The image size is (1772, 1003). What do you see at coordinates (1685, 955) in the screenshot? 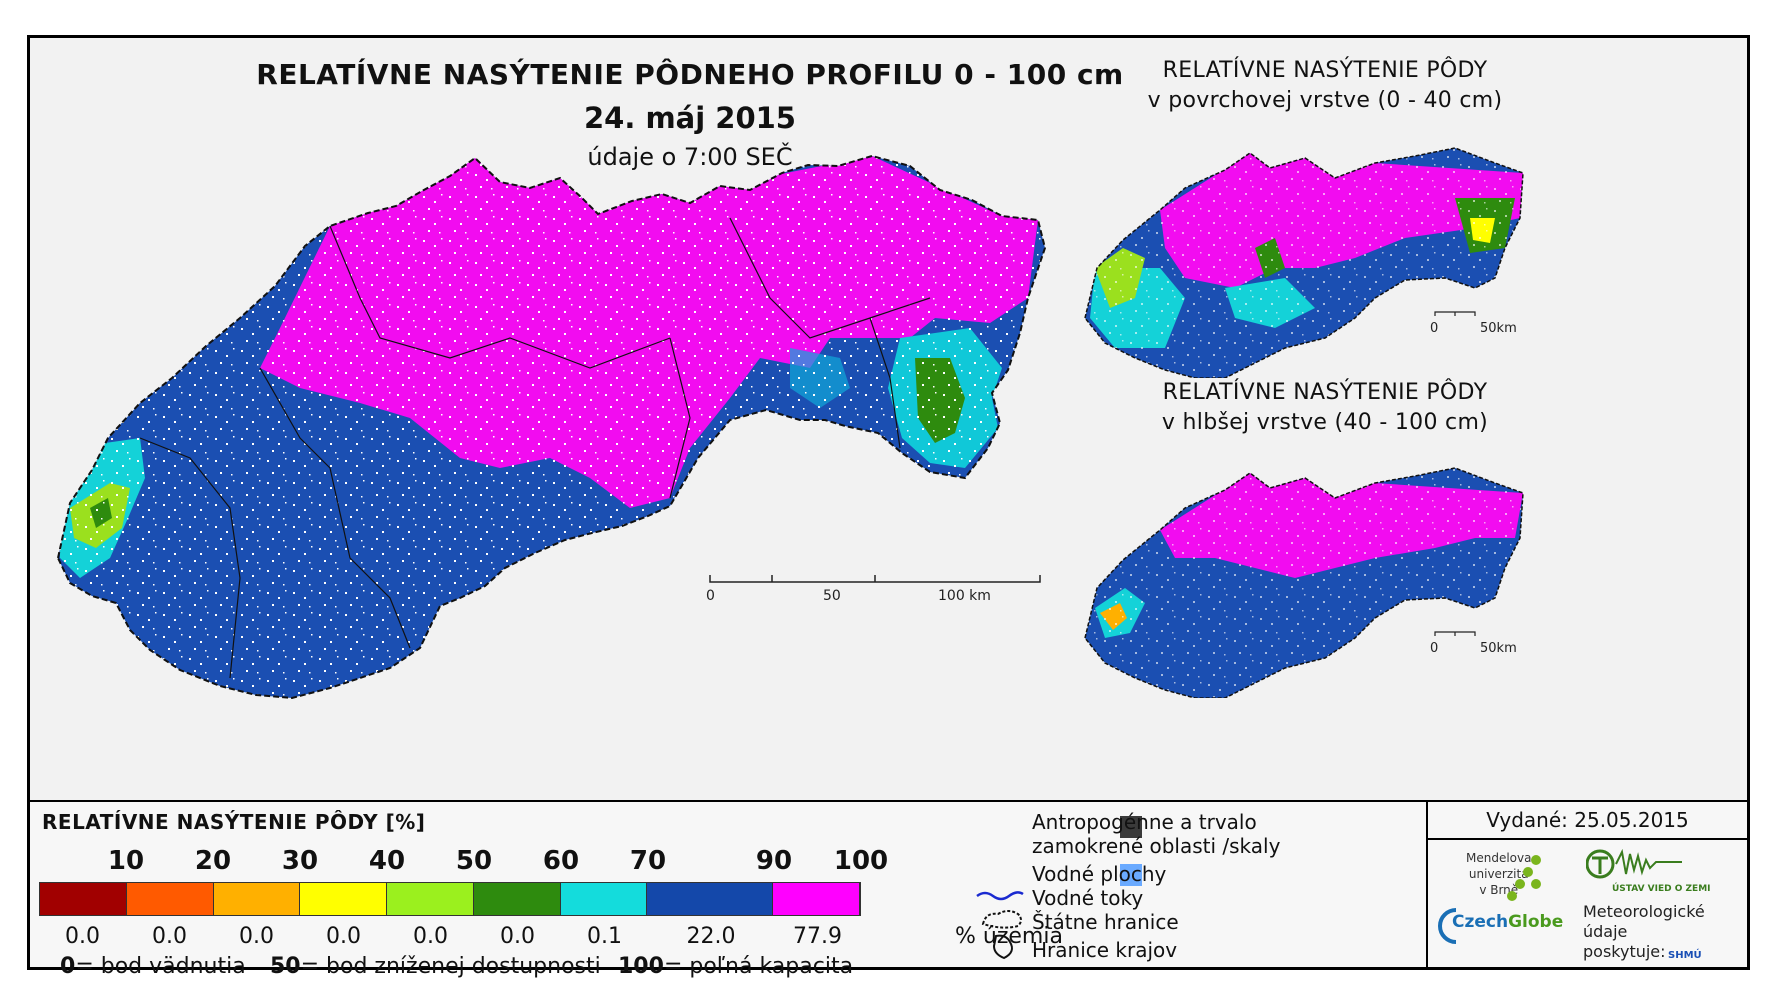
I see `shmu-logo-text: SHMÚ` at bounding box center [1685, 955].